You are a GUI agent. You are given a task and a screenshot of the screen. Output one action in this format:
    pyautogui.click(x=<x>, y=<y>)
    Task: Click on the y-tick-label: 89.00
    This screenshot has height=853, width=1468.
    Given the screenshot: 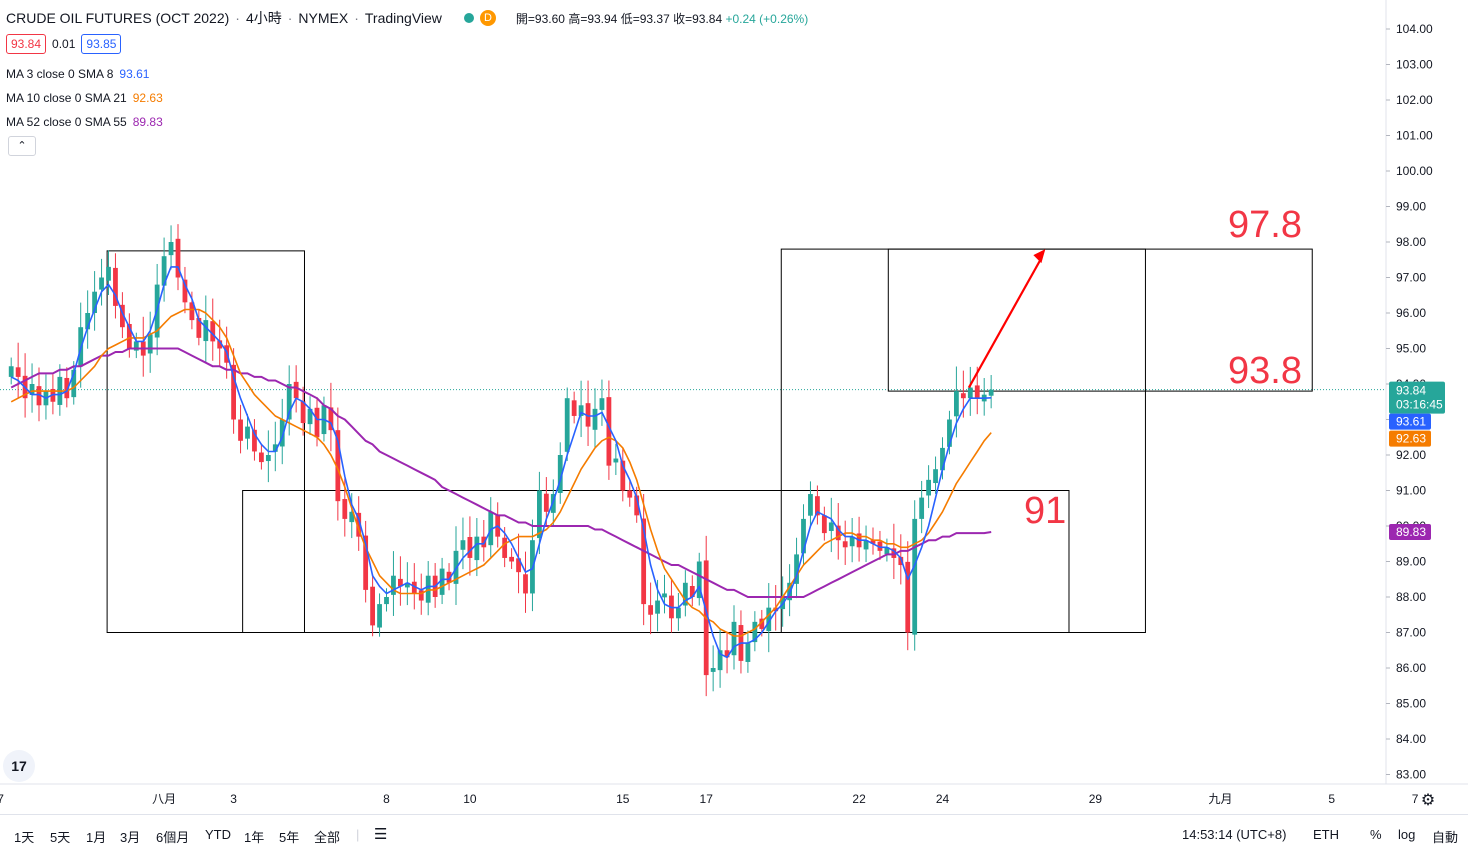 What is the action you would take?
    pyautogui.click(x=1411, y=562)
    